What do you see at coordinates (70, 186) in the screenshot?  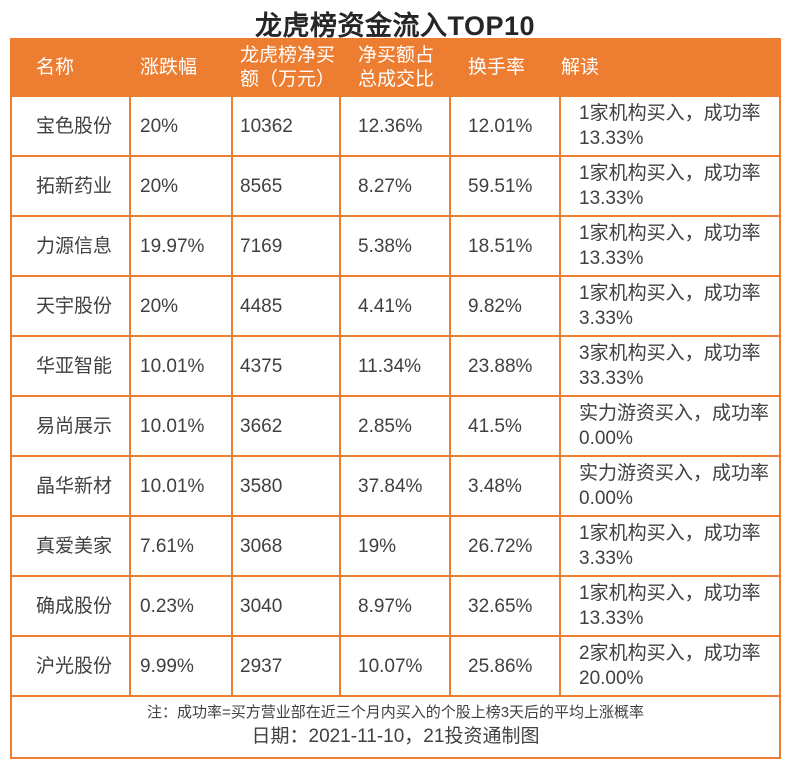 I see `cell-name: 拓新药业` at bounding box center [70, 186].